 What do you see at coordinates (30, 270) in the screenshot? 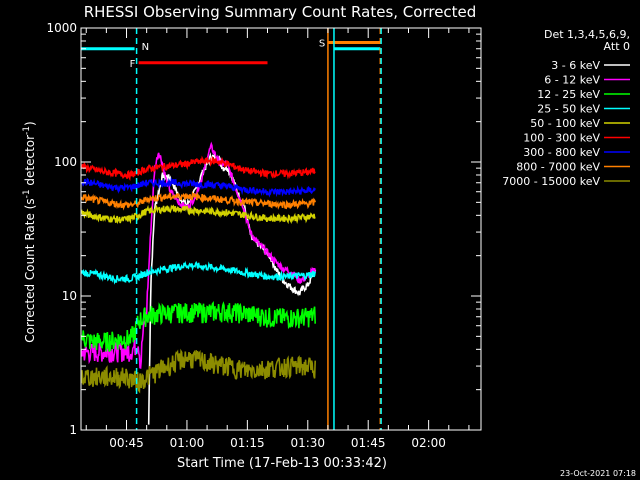
I see `y-axis-label-main: Corrected Count Rate (s` at bounding box center [30, 270].